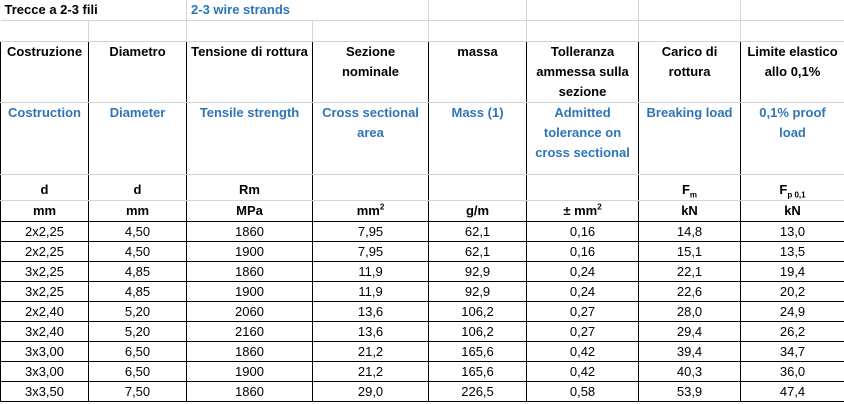 Image resolution: width=844 pixels, height=404 pixels. I want to click on table-cell: 47,4, so click(792, 391).